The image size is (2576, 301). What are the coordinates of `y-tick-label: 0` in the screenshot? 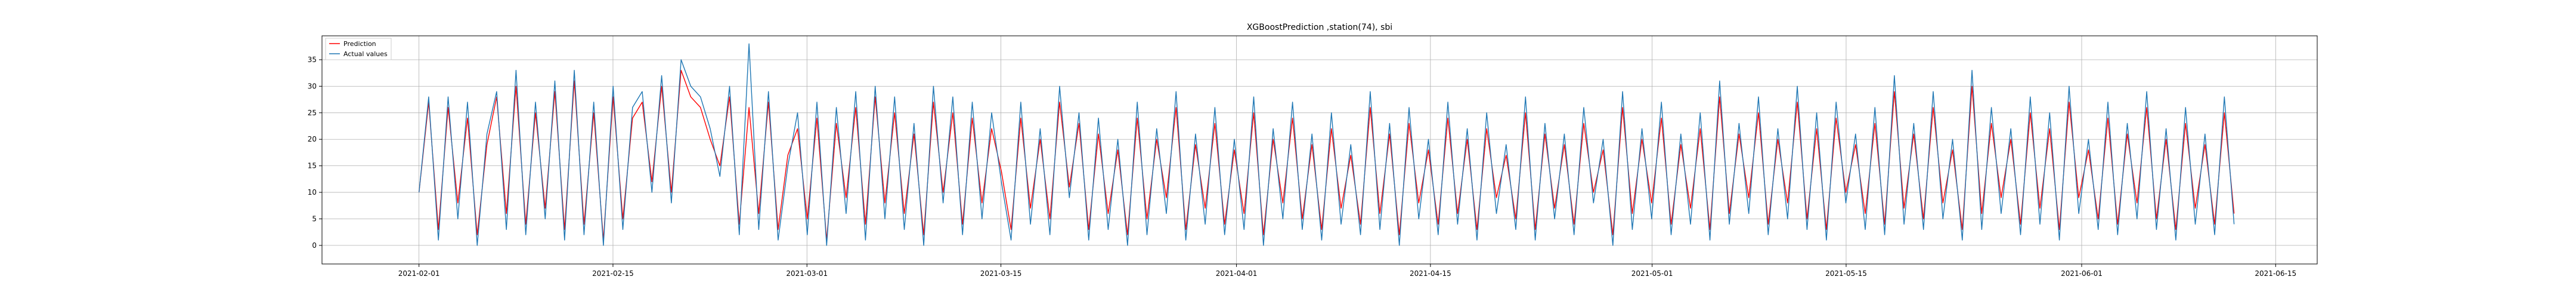 It's located at (315, 246).